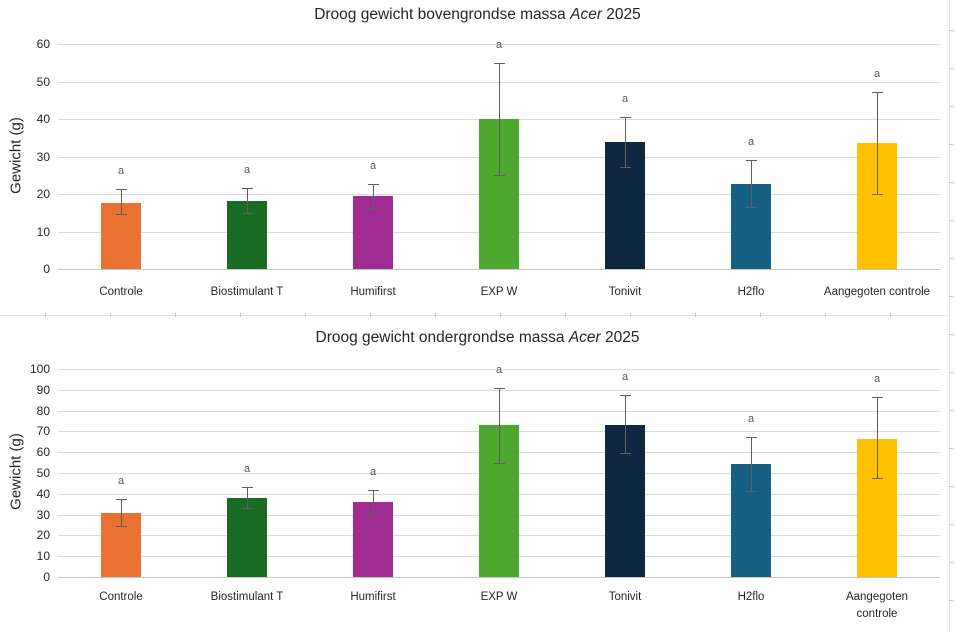  What do you see at coordinates (247, 537) in the screenshot?
I see `bar-biostimulant-t` at bounding box center [247, 537].